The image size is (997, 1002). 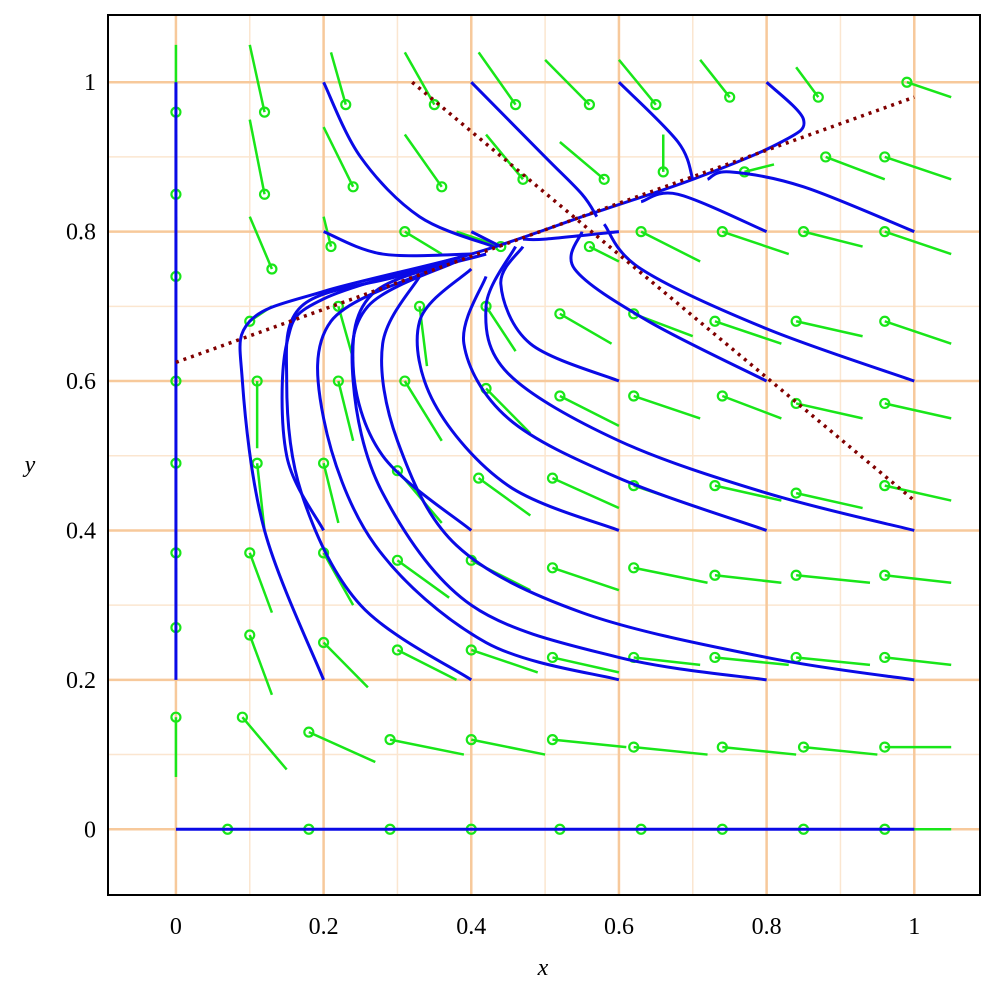 What do you see at coordinates (324, 927) in the screenshot?
I see `x-tick-label: 0.2` at bounding box center [324, 927].